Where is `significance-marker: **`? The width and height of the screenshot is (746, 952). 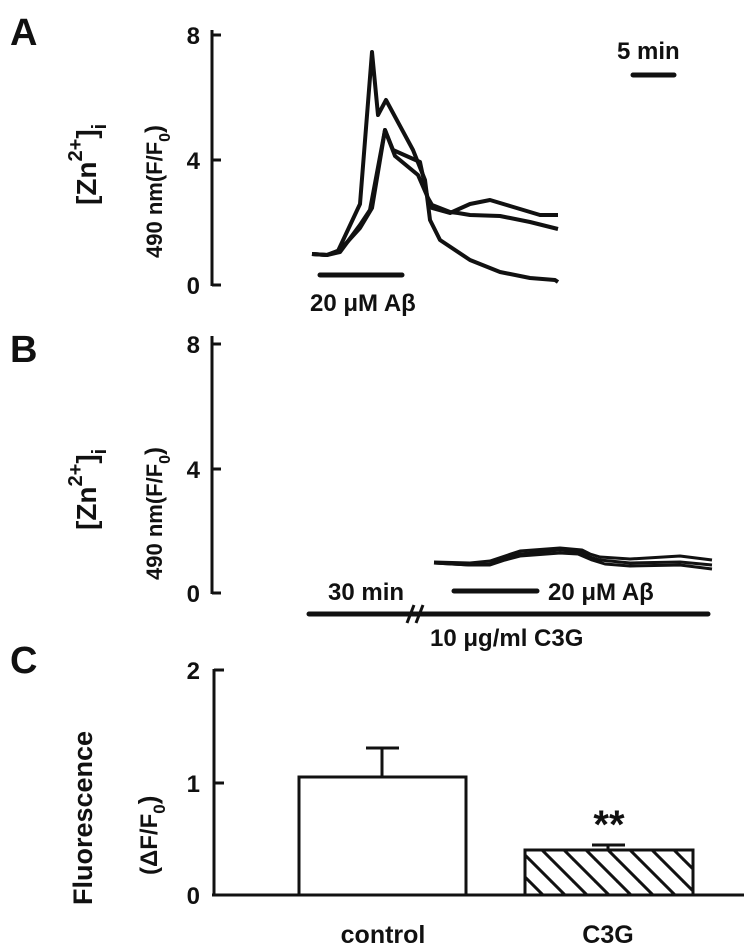
significance-marker: ** is located at coordinates (609, 825).